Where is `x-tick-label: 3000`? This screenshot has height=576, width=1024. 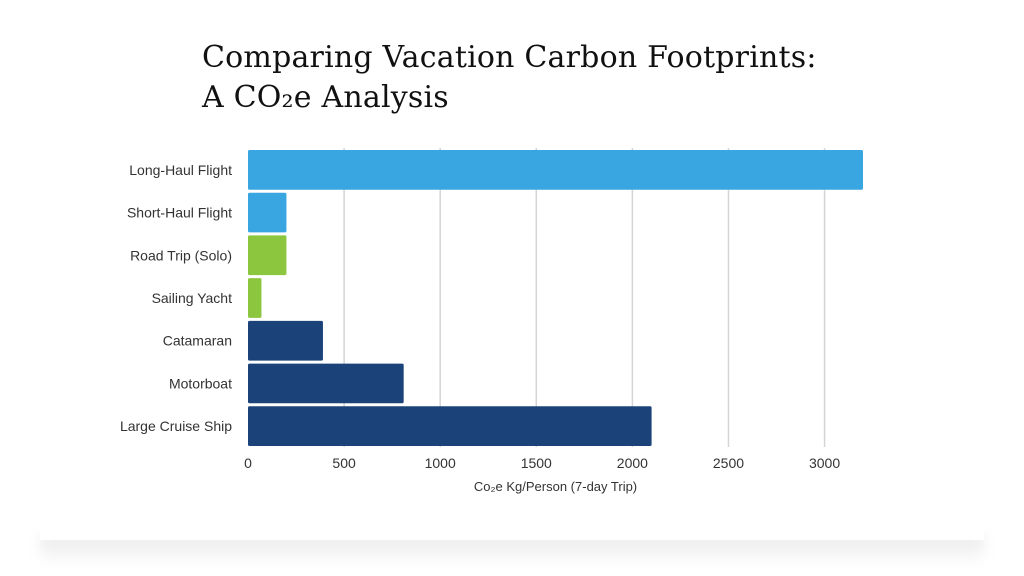
x-tick-label: 3000 is located at coordinates (824, 463).